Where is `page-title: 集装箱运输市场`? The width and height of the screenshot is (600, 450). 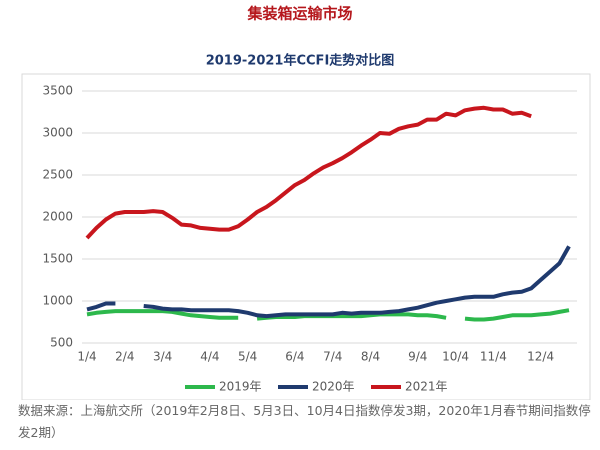 page-title: 集装箱运输市场 is located at coordinates (299, 14).